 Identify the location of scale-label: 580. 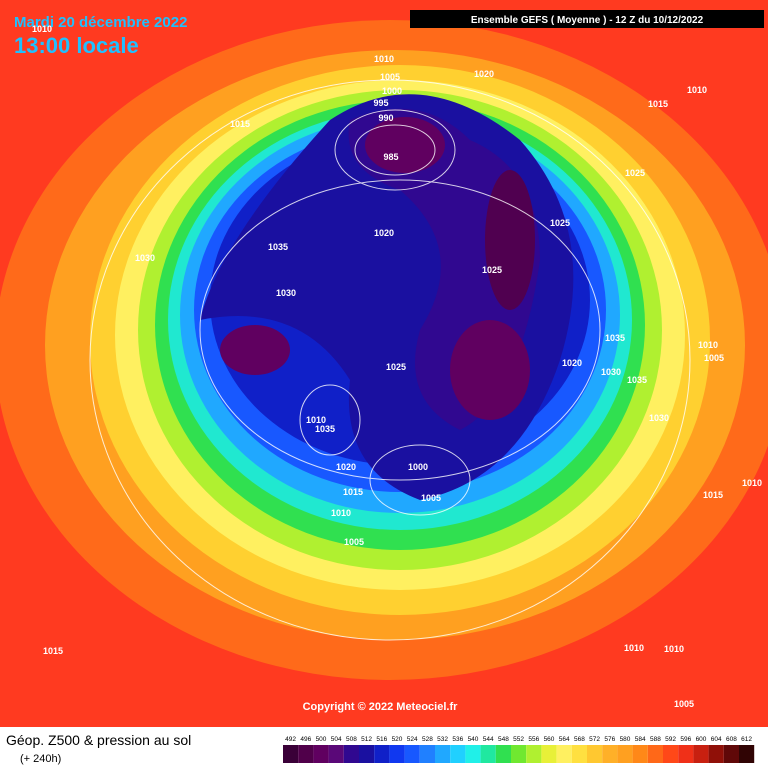
(625, 739).